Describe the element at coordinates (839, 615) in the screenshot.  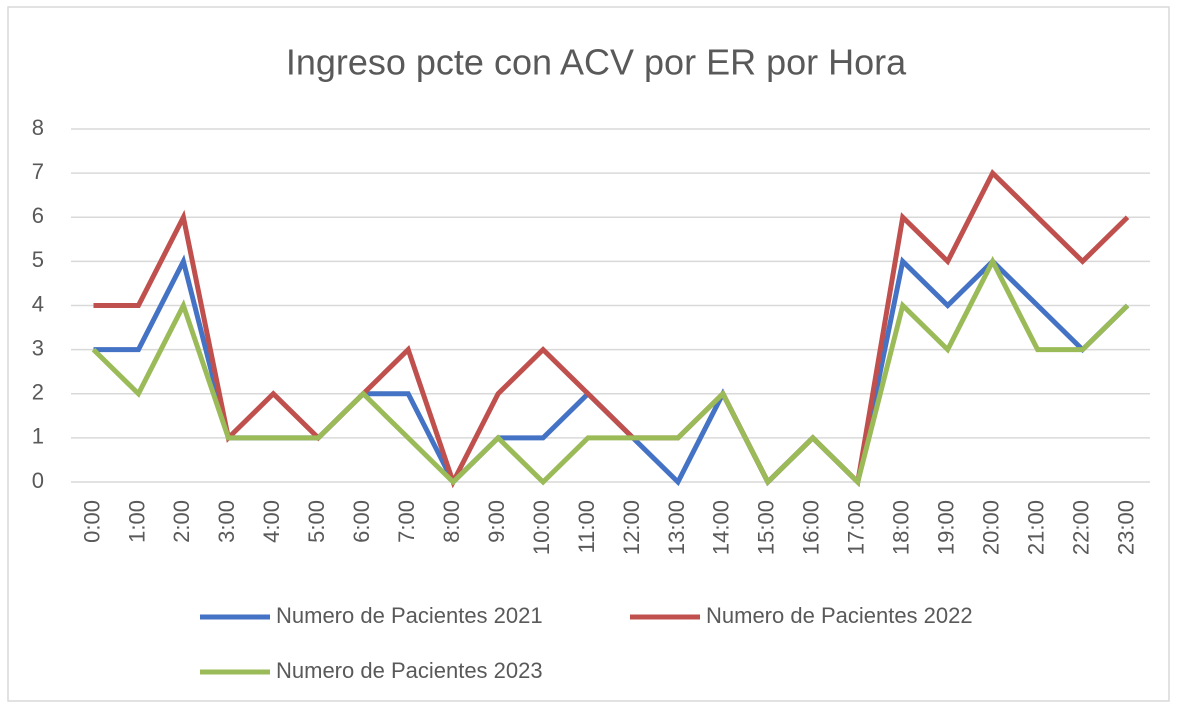
I see `legend-label: Numero de Pacientes 2022` at that location.